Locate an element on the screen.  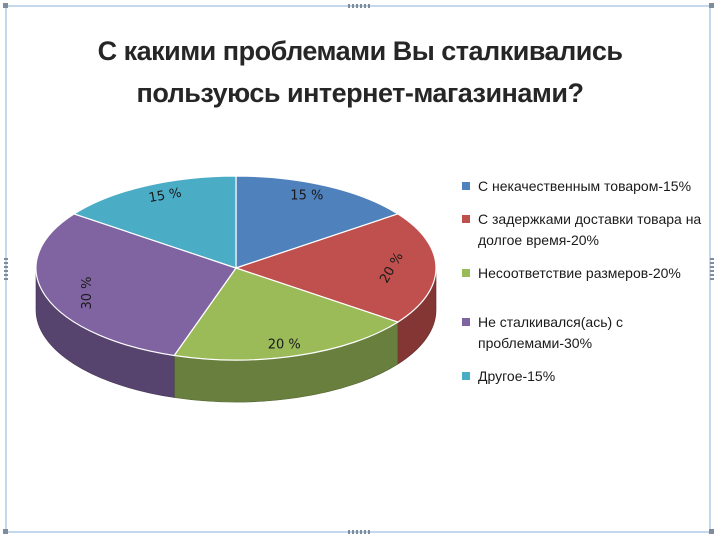
legend-item-poor-quality: С некачественным товаром-15% is located at coordinates (587, 186).